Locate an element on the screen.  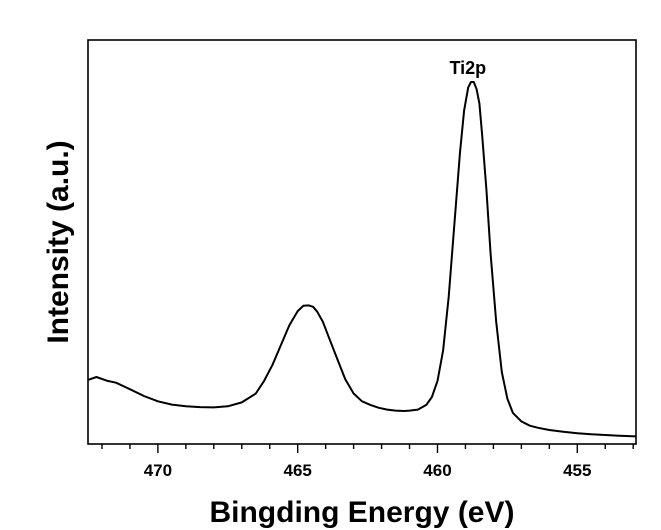
x-tick-label: 455 is located at coordinates (577, 470).